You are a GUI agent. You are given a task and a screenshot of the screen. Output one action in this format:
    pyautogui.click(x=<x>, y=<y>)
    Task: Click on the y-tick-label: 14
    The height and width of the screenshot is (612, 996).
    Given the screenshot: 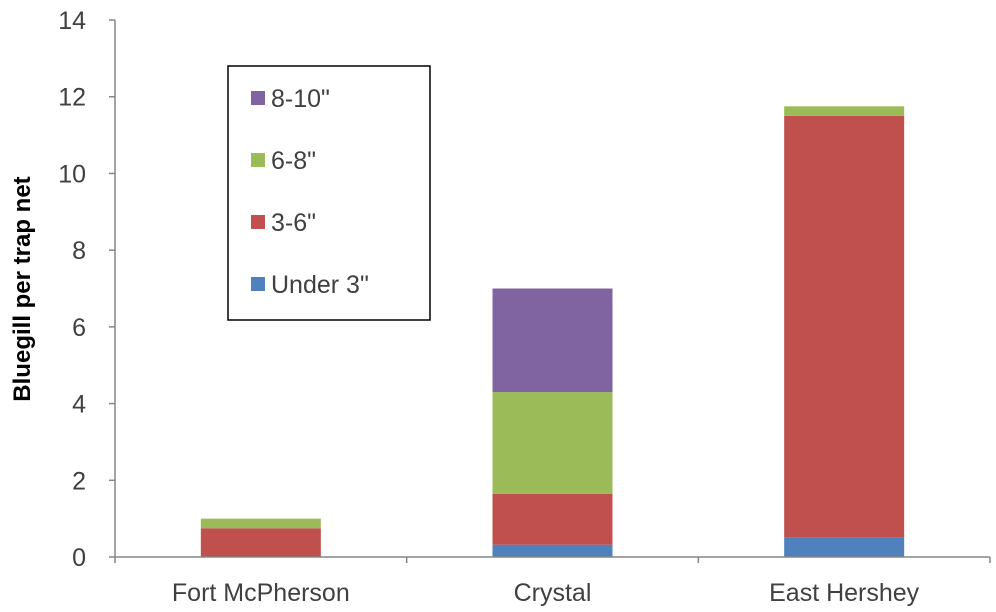 What is the action you would take?
    pyautogui.click(x=72, y=21)
    